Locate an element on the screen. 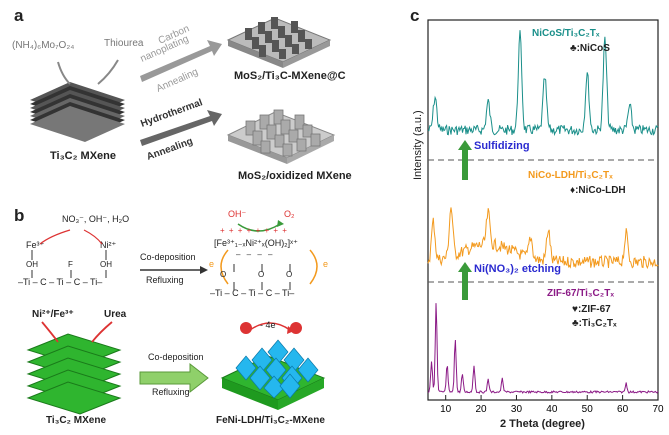 Image resolution: width=669 pixels, height=435 pixels. ions-label: NO₃⁻, OH⁻, H₂O is located at coordinates (96, 219).